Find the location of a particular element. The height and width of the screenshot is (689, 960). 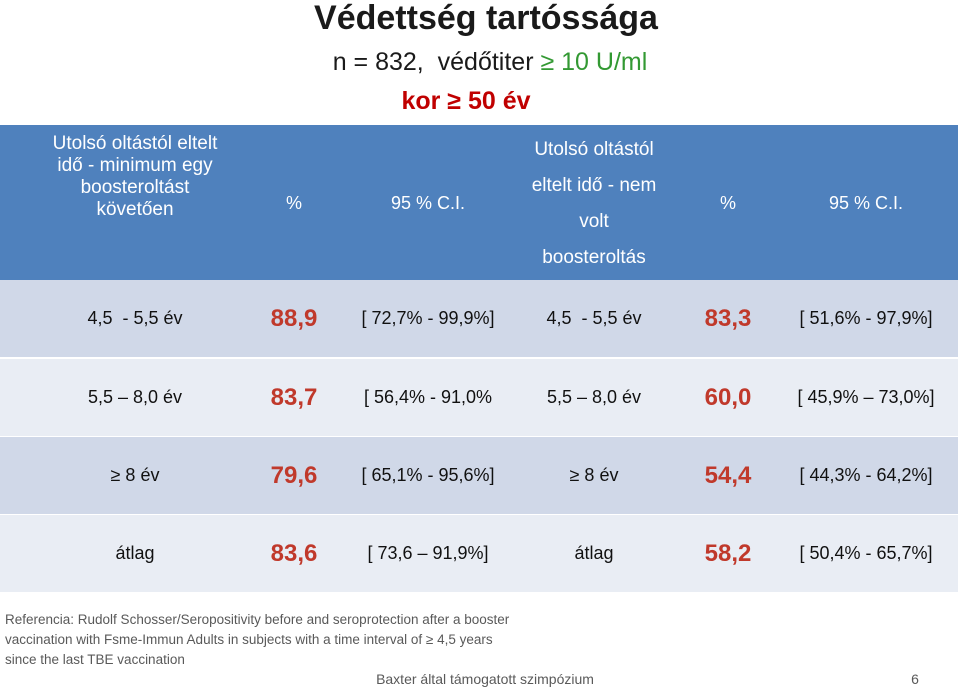

booster-ci-cell: [ 65,1% - 95,6%] is located at coordinates (428, 475).